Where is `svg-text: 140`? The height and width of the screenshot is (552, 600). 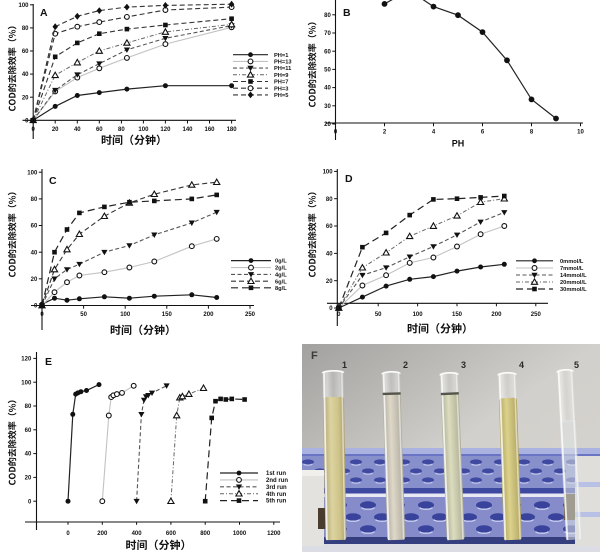 svg-text: 140 is located at coordinates (187, 130).